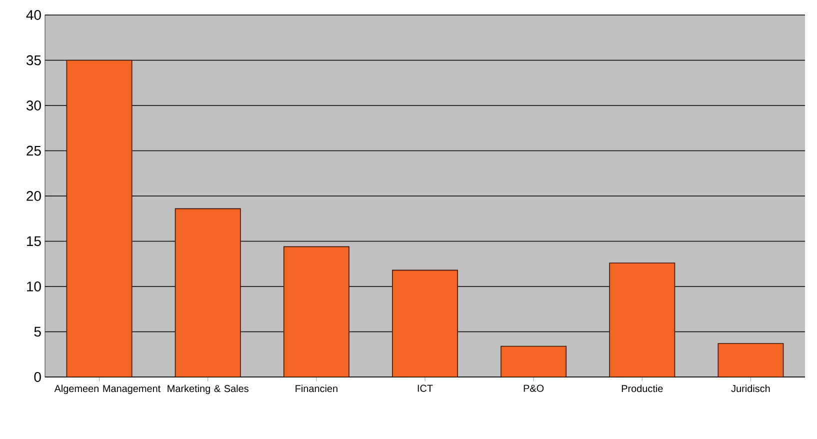 The height and width of the screenshot is (439, 817). What do you see at coordinates (534, 388) in the screenshot?
I see `x-tick-label: P&O` at bounding box center [534, 388].